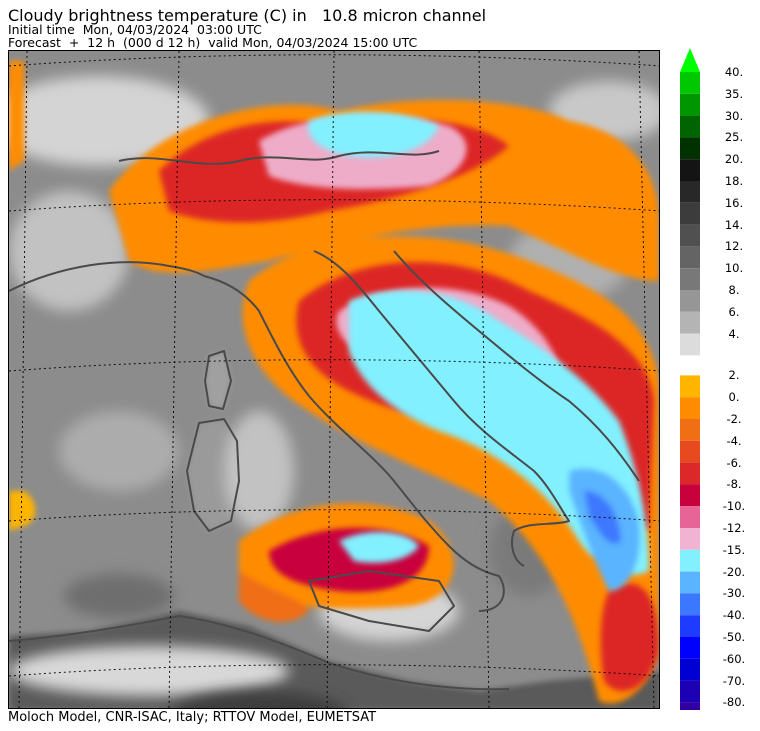  Describe the element at coordinates (734, 181) in the screenshot. I see `colorbar-tick-label: 18.` at that location.